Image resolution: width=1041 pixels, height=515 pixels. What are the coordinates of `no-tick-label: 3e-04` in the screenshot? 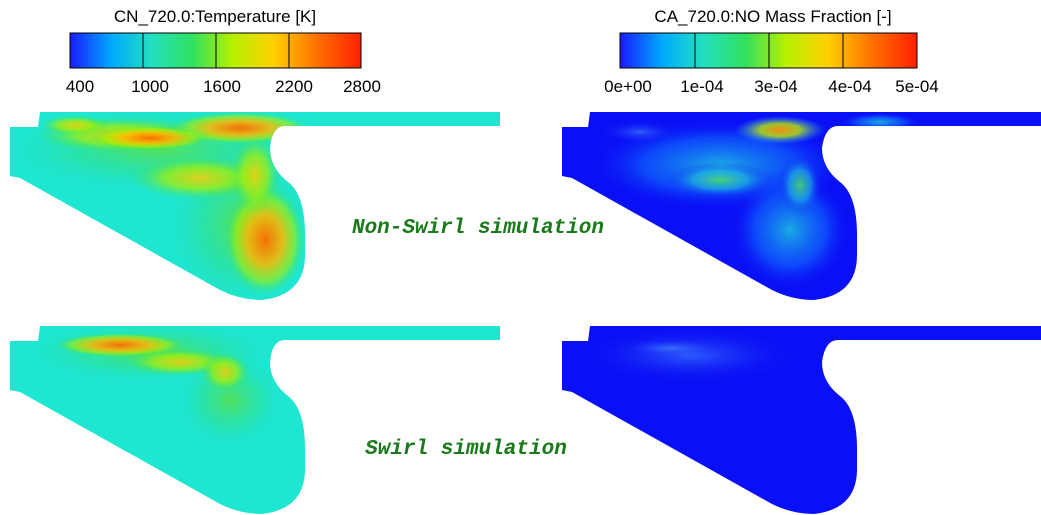 It's located at (775, 86).